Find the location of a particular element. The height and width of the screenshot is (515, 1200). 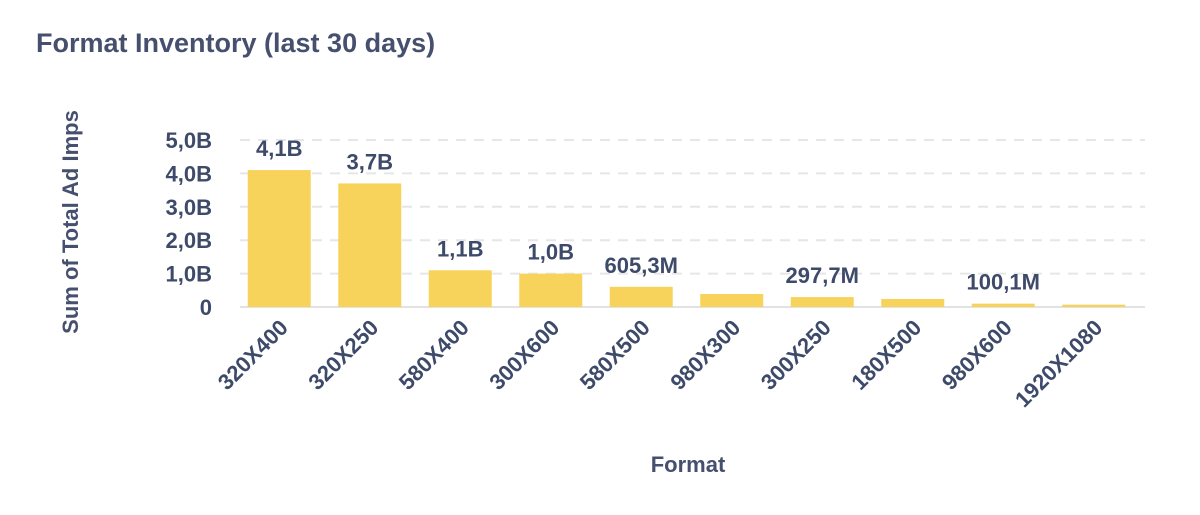

y-tick-label: 4,0B is located at coordinates (189, 173).